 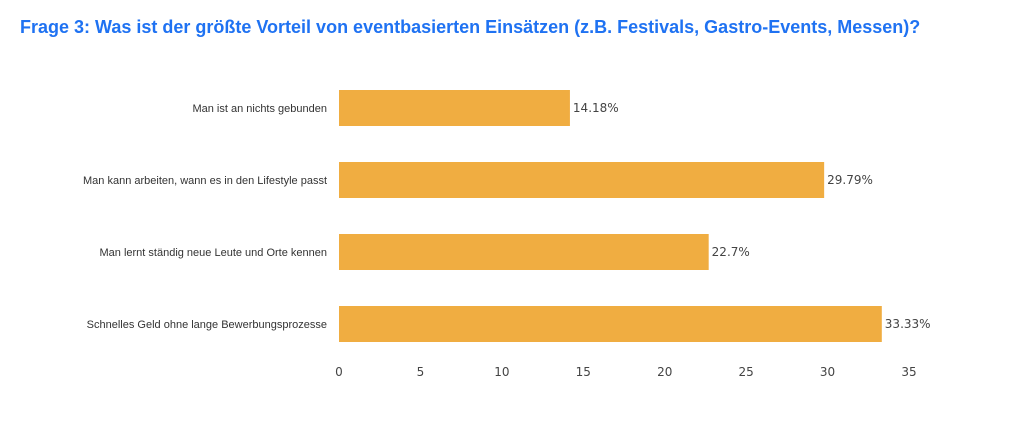 What do you see at coordinates (501, 372) in the screenshot?
I see `x-tick-label: 10` at bounding box center [501, 372].